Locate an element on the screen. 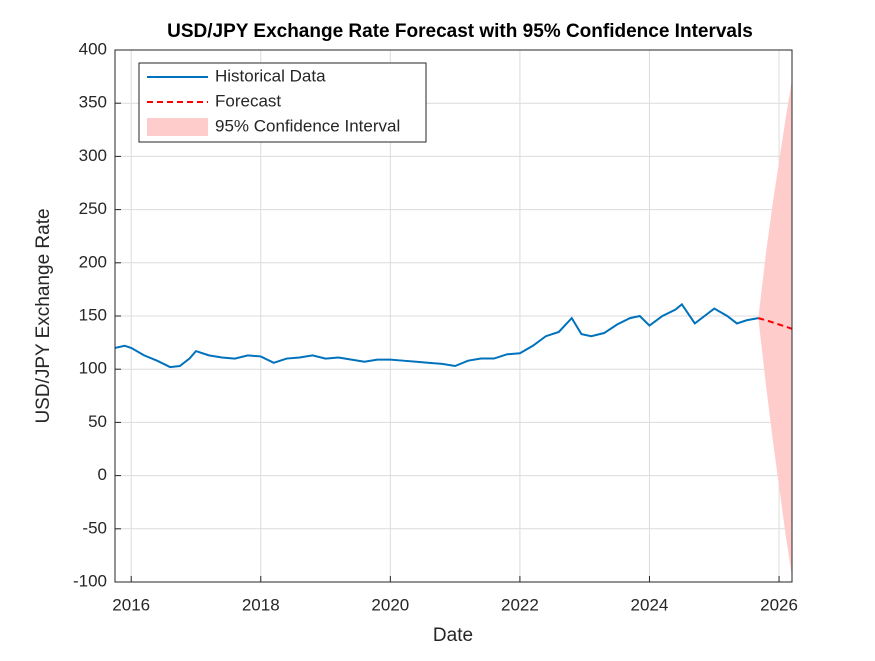  legend-label: Forecast is located at coordinates (248, 100).